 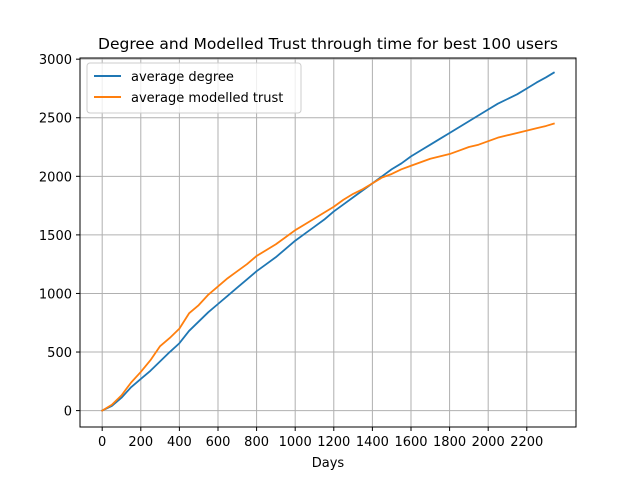 What do you see at coordinates (328, 463) in the screenshot?
I see `x-axis-label: Days` at bounding box center [328, 463].